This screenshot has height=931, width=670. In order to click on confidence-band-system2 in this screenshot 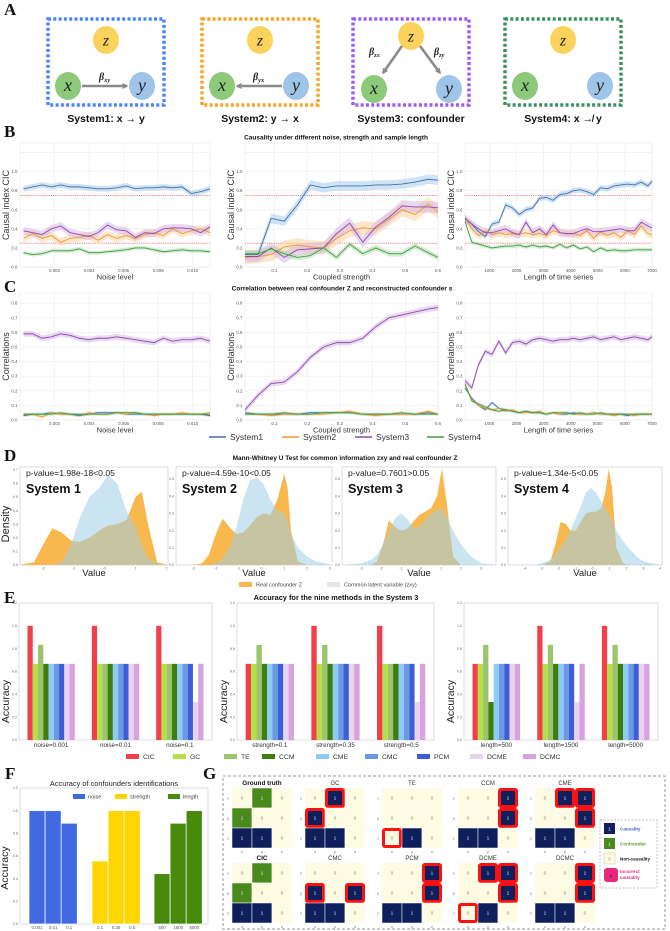, I will do `click(117, 236)`.